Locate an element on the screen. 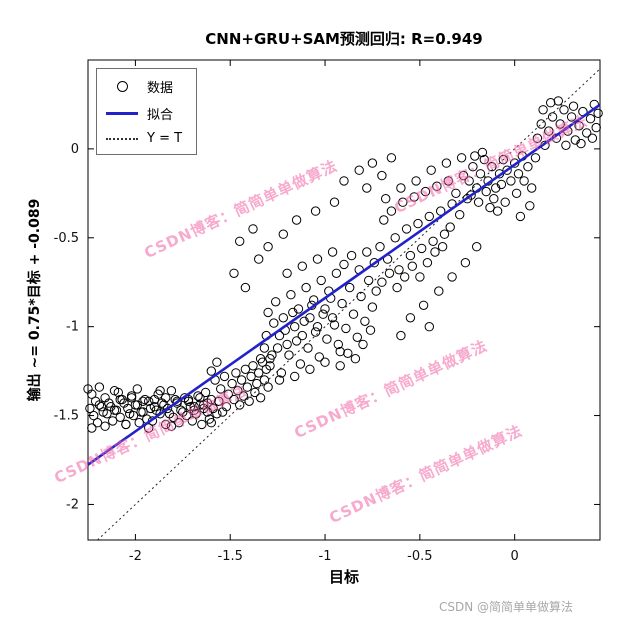 The image size is (625, 625). x-axis-label: 目标 is located at coordinates (343, 577).